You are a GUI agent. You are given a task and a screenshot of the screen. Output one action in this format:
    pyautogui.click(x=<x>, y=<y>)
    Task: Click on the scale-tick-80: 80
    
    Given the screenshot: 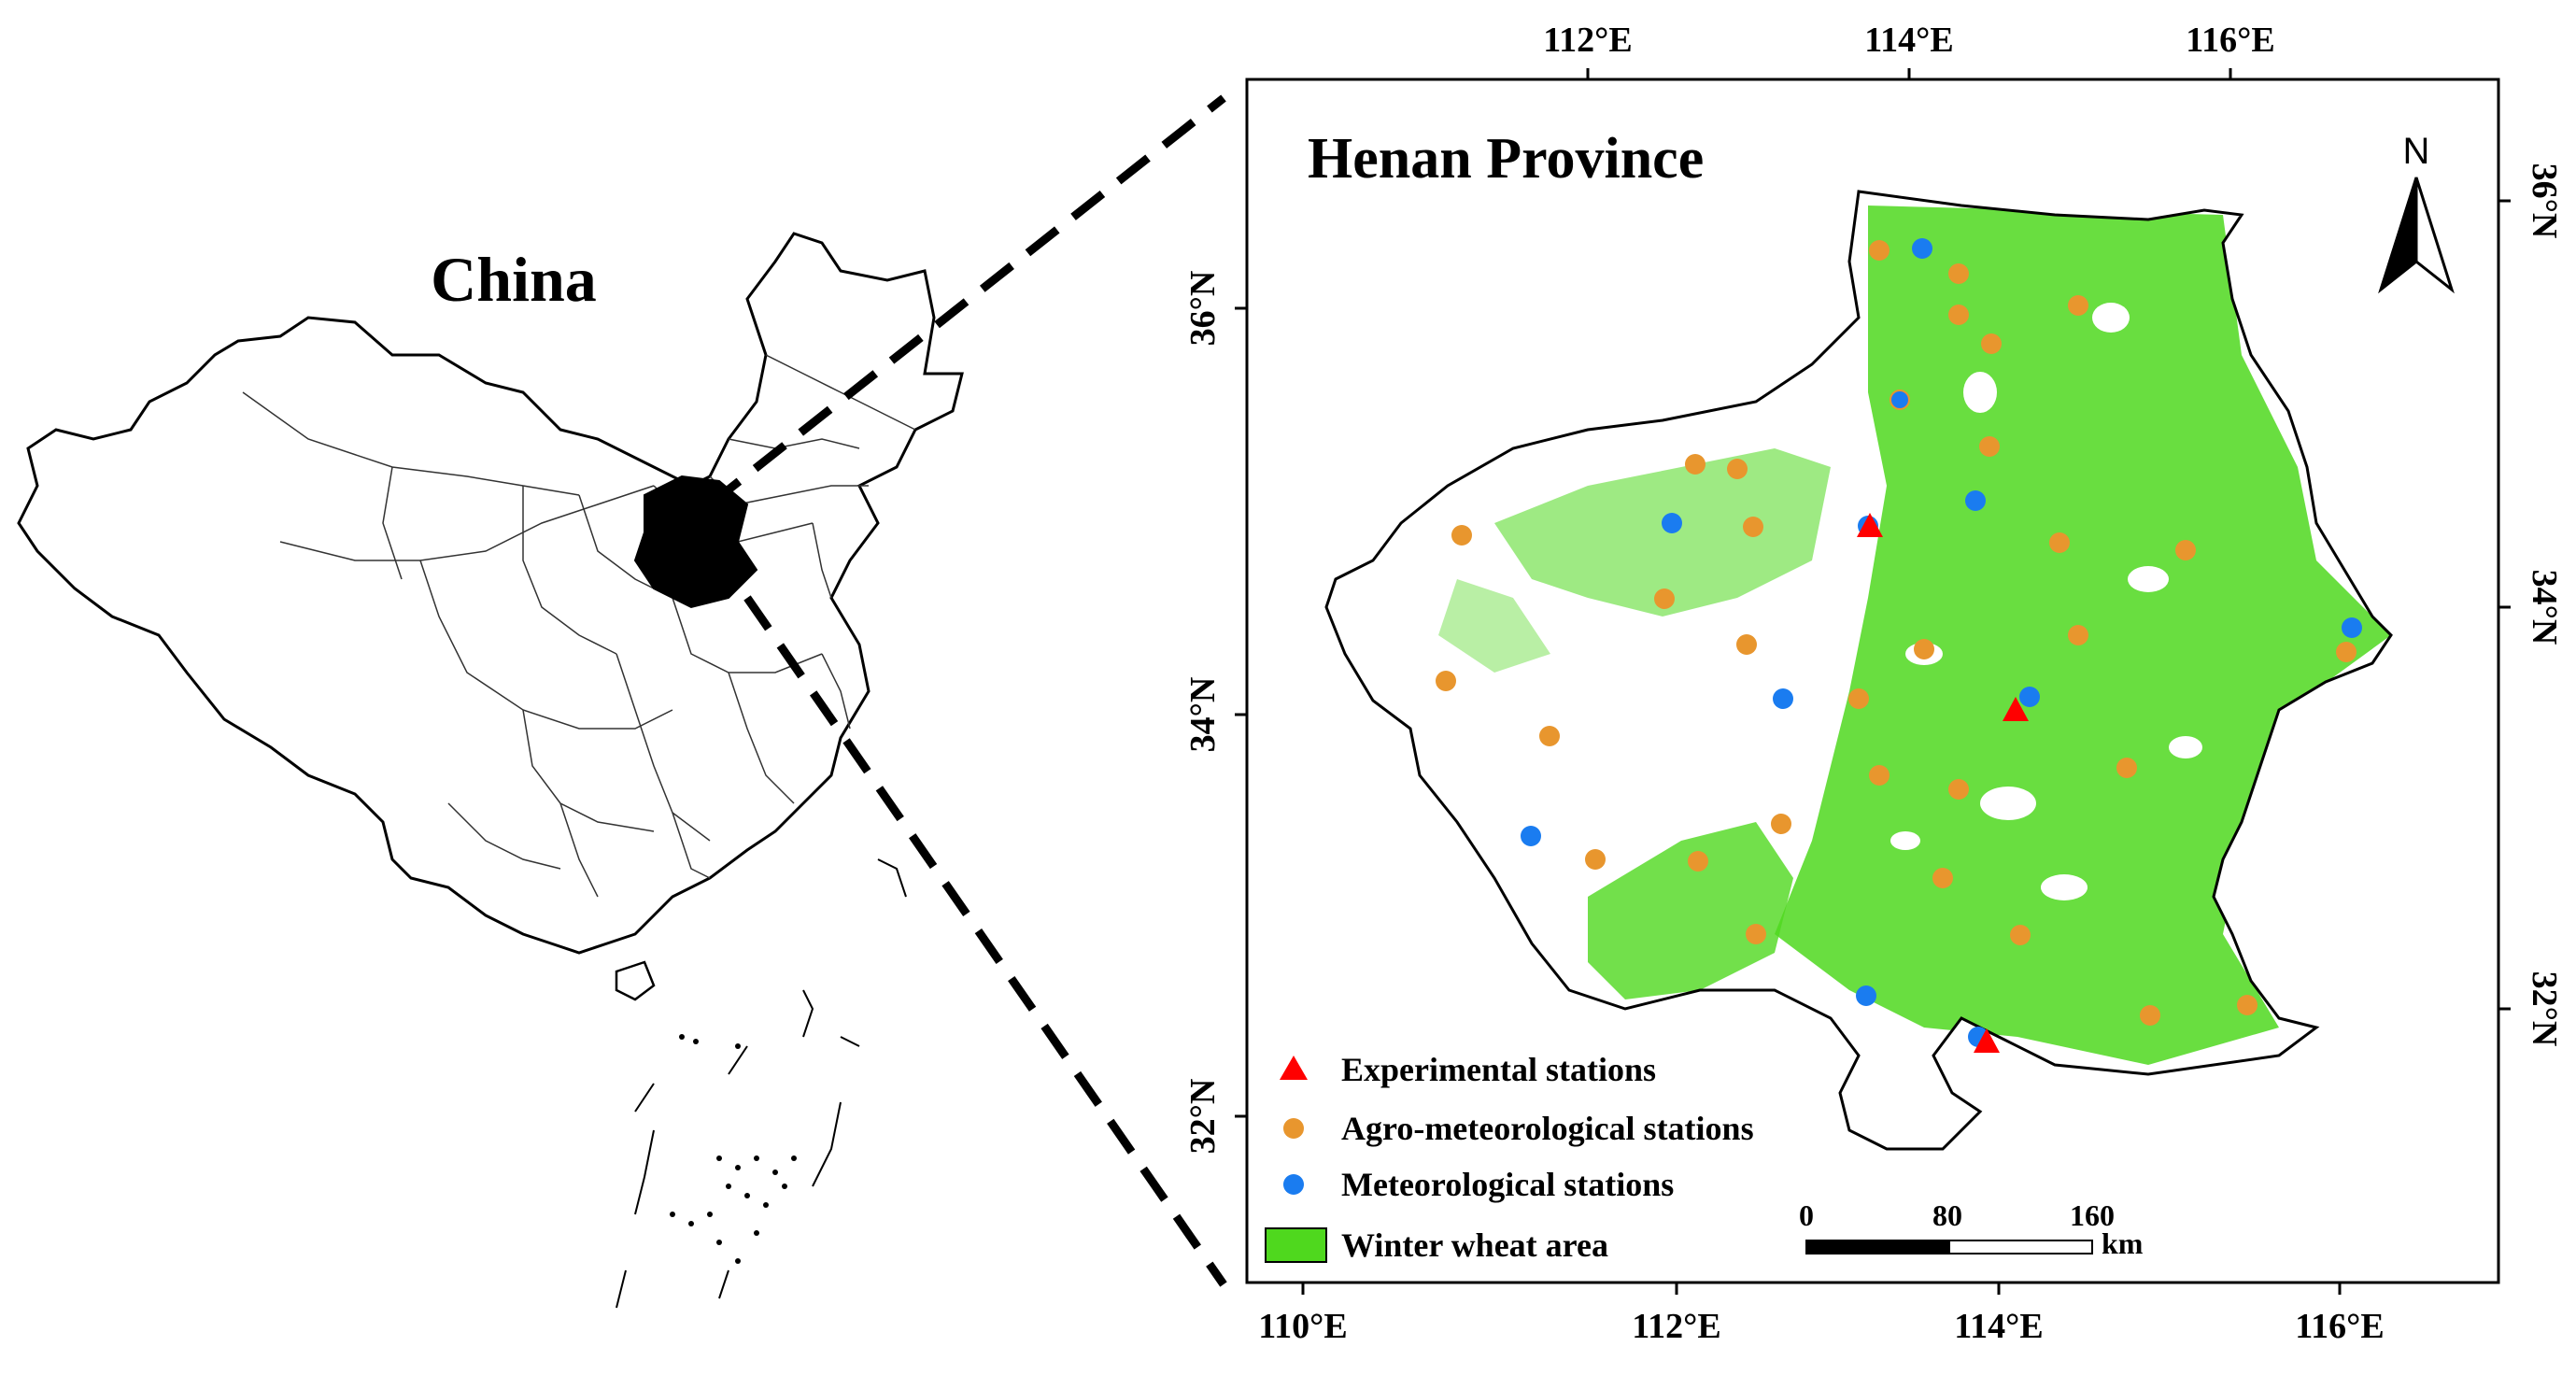 What is the action you would take?
    pyautogui.click(x=1947, y=1215)
    